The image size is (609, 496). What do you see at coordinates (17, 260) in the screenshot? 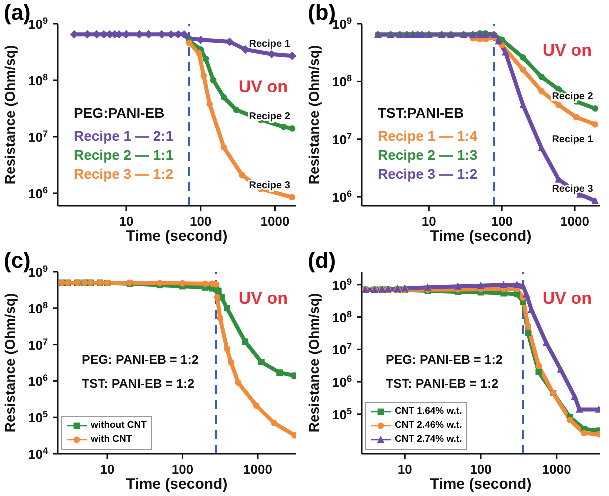
I see `chart-title: (c)` at bounding box center [17, 260].